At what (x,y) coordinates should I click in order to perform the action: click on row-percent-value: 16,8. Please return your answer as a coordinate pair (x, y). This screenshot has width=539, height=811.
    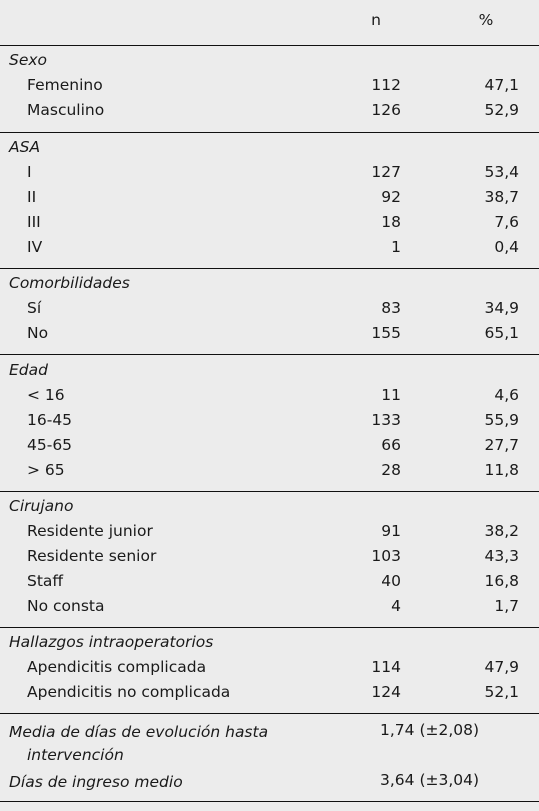
    Looking at the image, I should click on (501, 581).